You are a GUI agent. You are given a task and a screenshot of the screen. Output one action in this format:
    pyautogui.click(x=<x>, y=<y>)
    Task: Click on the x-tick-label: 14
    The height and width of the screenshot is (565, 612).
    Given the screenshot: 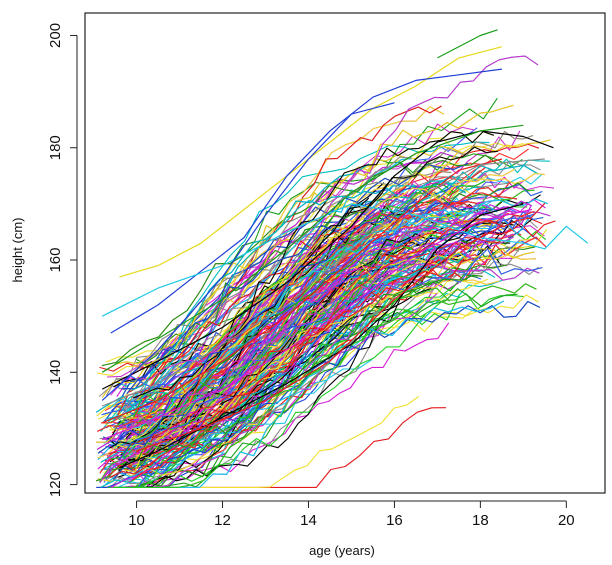 What is the action you would take?
    pyautogui.click(x=308, y=520)
    